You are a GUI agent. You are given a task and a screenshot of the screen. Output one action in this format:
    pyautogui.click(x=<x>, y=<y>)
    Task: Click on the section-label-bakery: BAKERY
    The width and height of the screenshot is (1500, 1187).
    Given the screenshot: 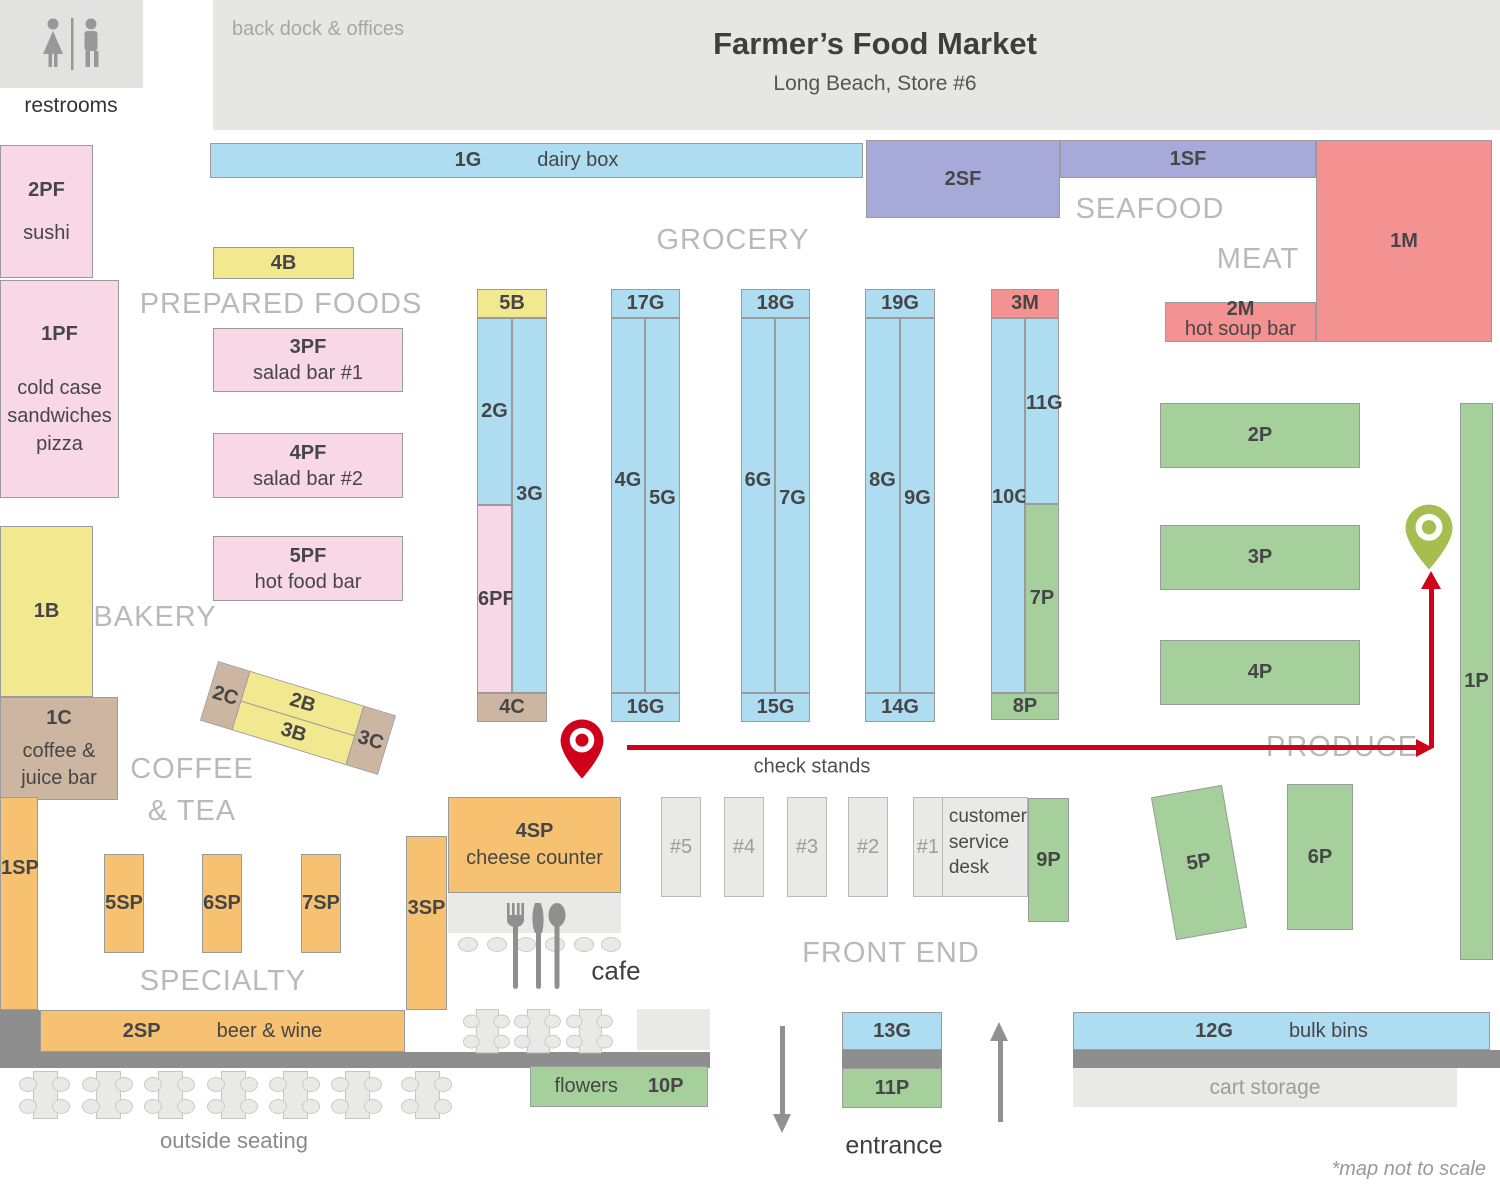 What is the action you would take?
    pyautogui.click(x=154, y=617)
    